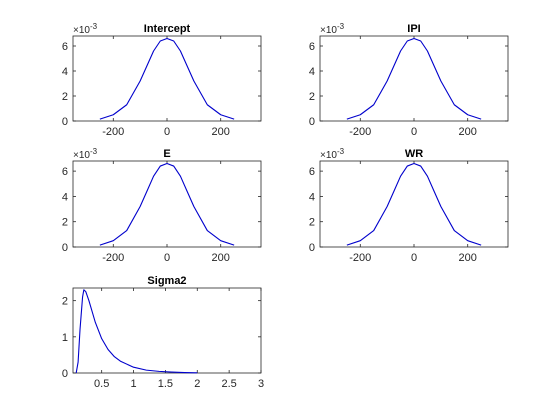 Image resolution: width=560 pixels, height=420 pixels. I want to click on subplot-5: 0.5 1 1.5 2 2.5 3 0 1 2 Sigma2, so click(163, 332).